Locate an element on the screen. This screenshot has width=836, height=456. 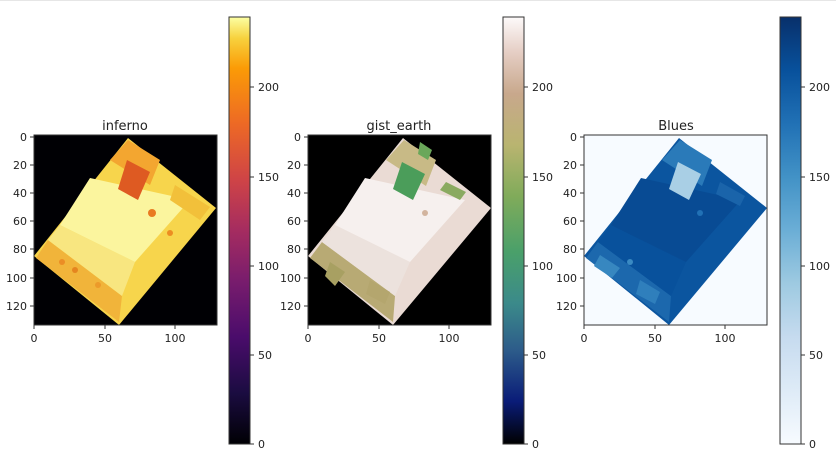
chart-title: inferno is located at coordinates (125, 126).